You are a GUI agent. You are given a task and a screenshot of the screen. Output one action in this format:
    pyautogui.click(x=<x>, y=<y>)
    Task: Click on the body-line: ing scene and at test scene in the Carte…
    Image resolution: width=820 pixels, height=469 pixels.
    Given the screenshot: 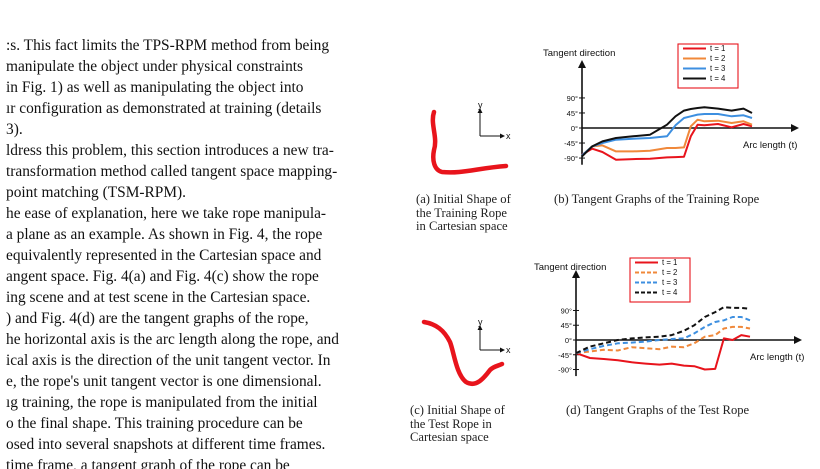 What is the action you would take?
    pyautogui.click(x=158, y=297)
    